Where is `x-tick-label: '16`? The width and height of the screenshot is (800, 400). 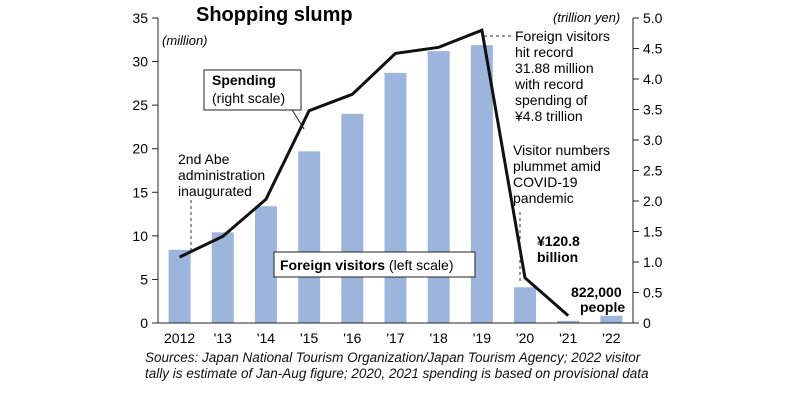
x-tick-label: '16 is located at coordinates (352, 338).